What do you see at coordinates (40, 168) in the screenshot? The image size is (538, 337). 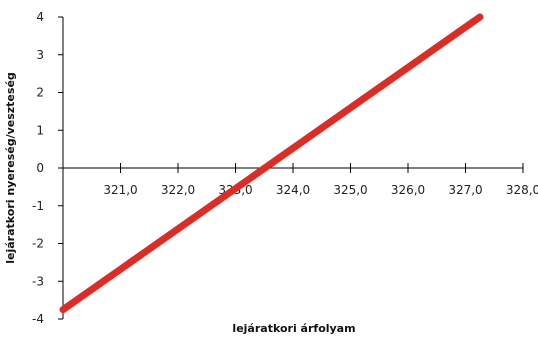 I see `y-tick-label: 0` at bounding box center [40, 168].